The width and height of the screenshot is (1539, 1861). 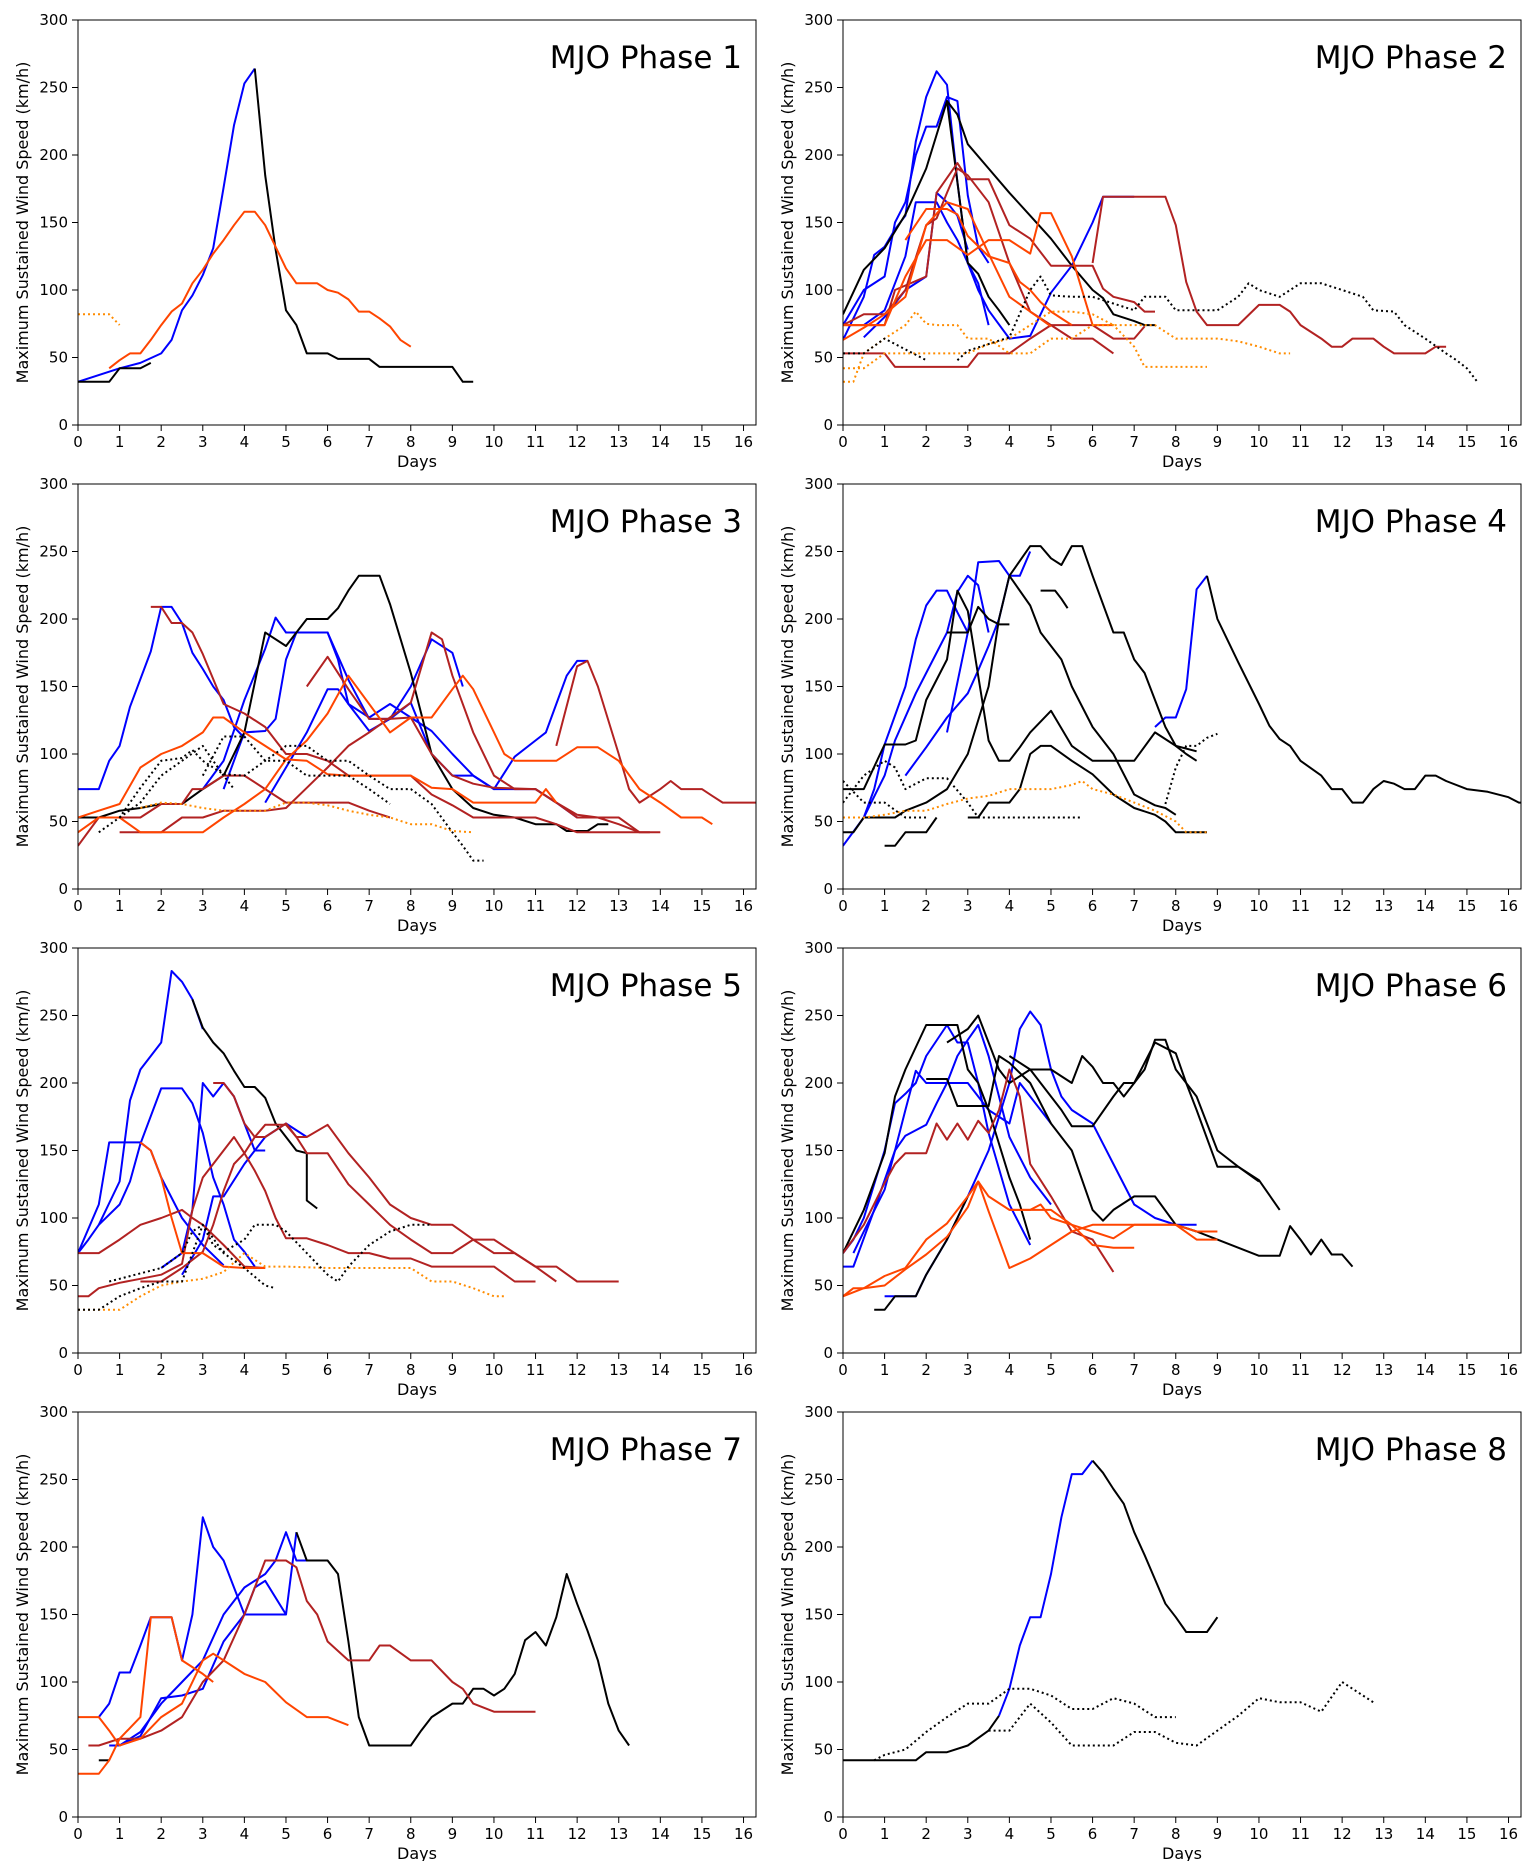 I want to click on x-tick-label: 2, so click(x=926, y=442).